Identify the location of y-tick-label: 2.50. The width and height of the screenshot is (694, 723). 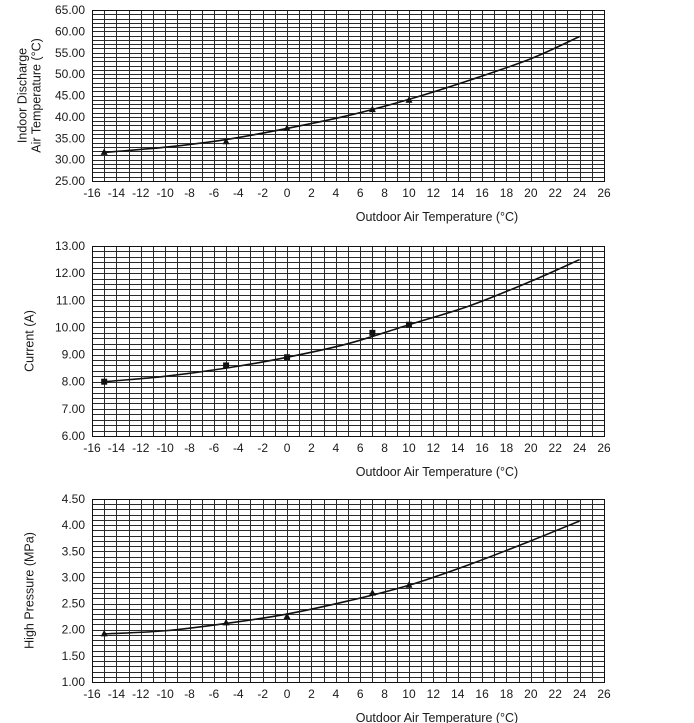
(74, 604).